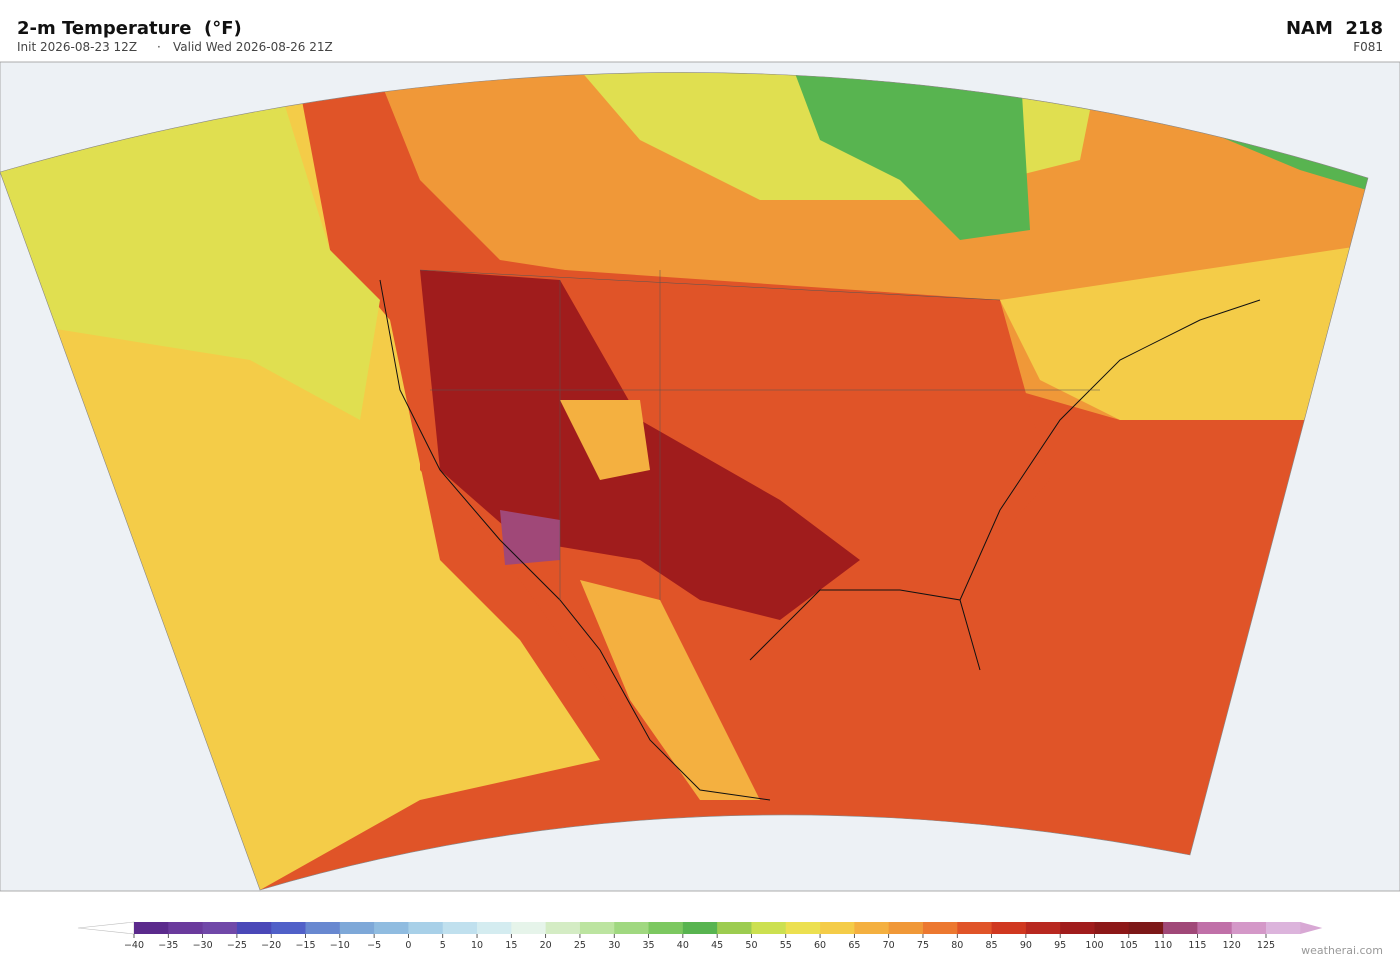  Describe the element at coordinates (129, 28) in the screenshot. I see `title: 2-m Temperature (°F)` at that location.